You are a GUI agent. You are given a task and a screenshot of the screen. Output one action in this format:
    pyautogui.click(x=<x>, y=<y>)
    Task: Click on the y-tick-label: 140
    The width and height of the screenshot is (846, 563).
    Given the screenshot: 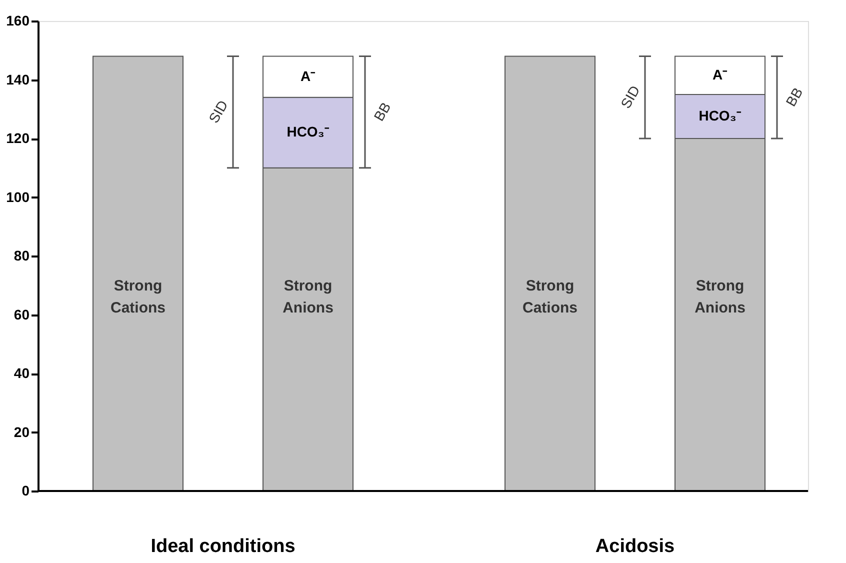 What is the action you would take?
    pyautogui.click(x=18, y=79)
    